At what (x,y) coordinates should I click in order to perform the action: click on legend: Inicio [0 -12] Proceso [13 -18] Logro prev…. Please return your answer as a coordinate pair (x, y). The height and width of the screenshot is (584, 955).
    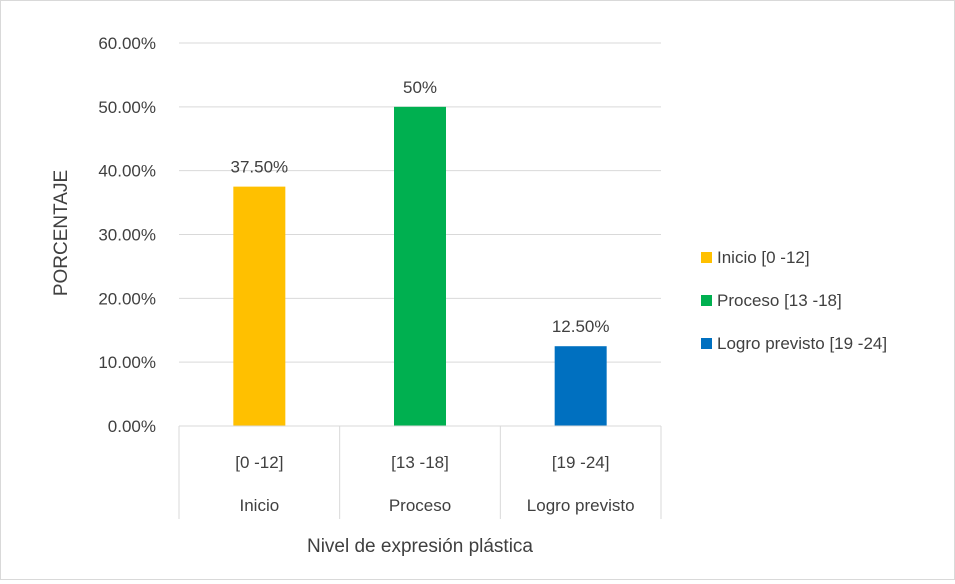
    Looking at the image, I should click on (794, 300).